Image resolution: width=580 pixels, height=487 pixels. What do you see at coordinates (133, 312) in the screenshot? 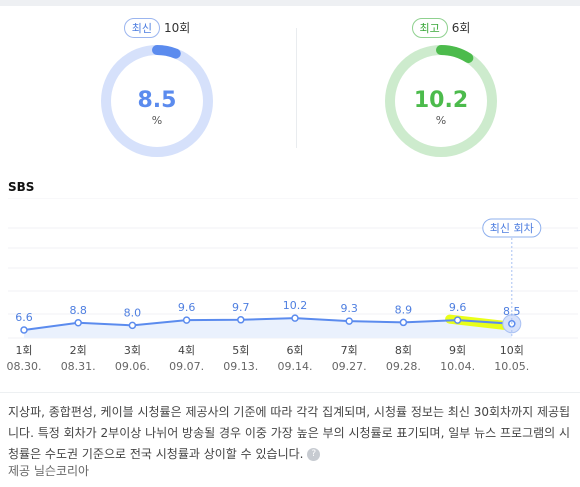
I see `data-label: 8.0` at bounding box center [133, 312].